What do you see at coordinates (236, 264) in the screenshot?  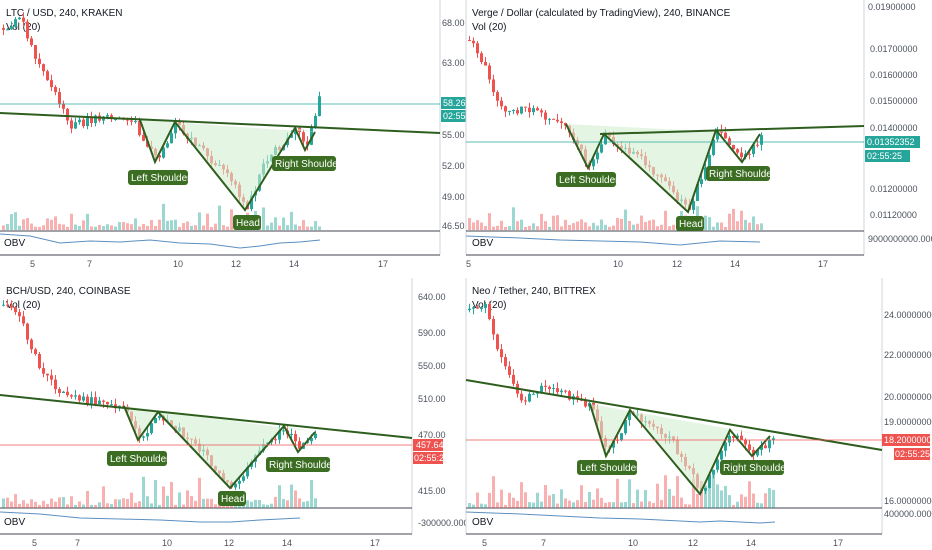 I see `svg-text: 12` at bounding box center [236, 264].